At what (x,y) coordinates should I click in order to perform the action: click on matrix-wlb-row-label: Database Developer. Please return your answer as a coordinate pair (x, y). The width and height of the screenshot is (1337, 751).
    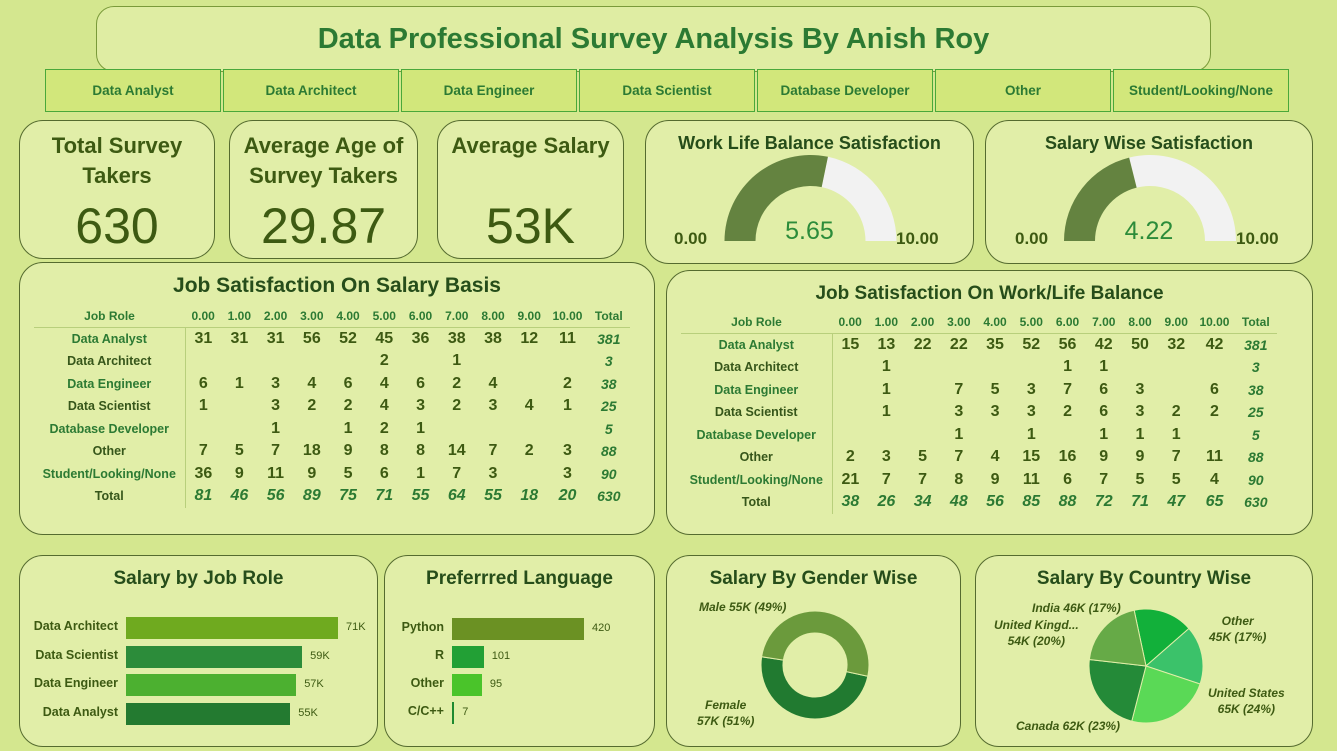
    Looking at the image, I should click on (757, 434).